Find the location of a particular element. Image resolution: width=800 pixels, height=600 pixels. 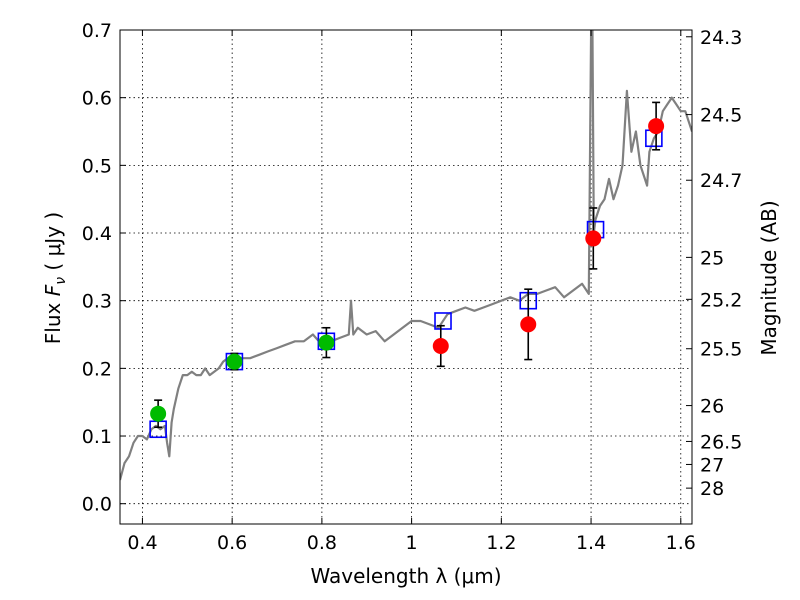

x-tick-label: 1.2 is located at coordinates (501, 543).